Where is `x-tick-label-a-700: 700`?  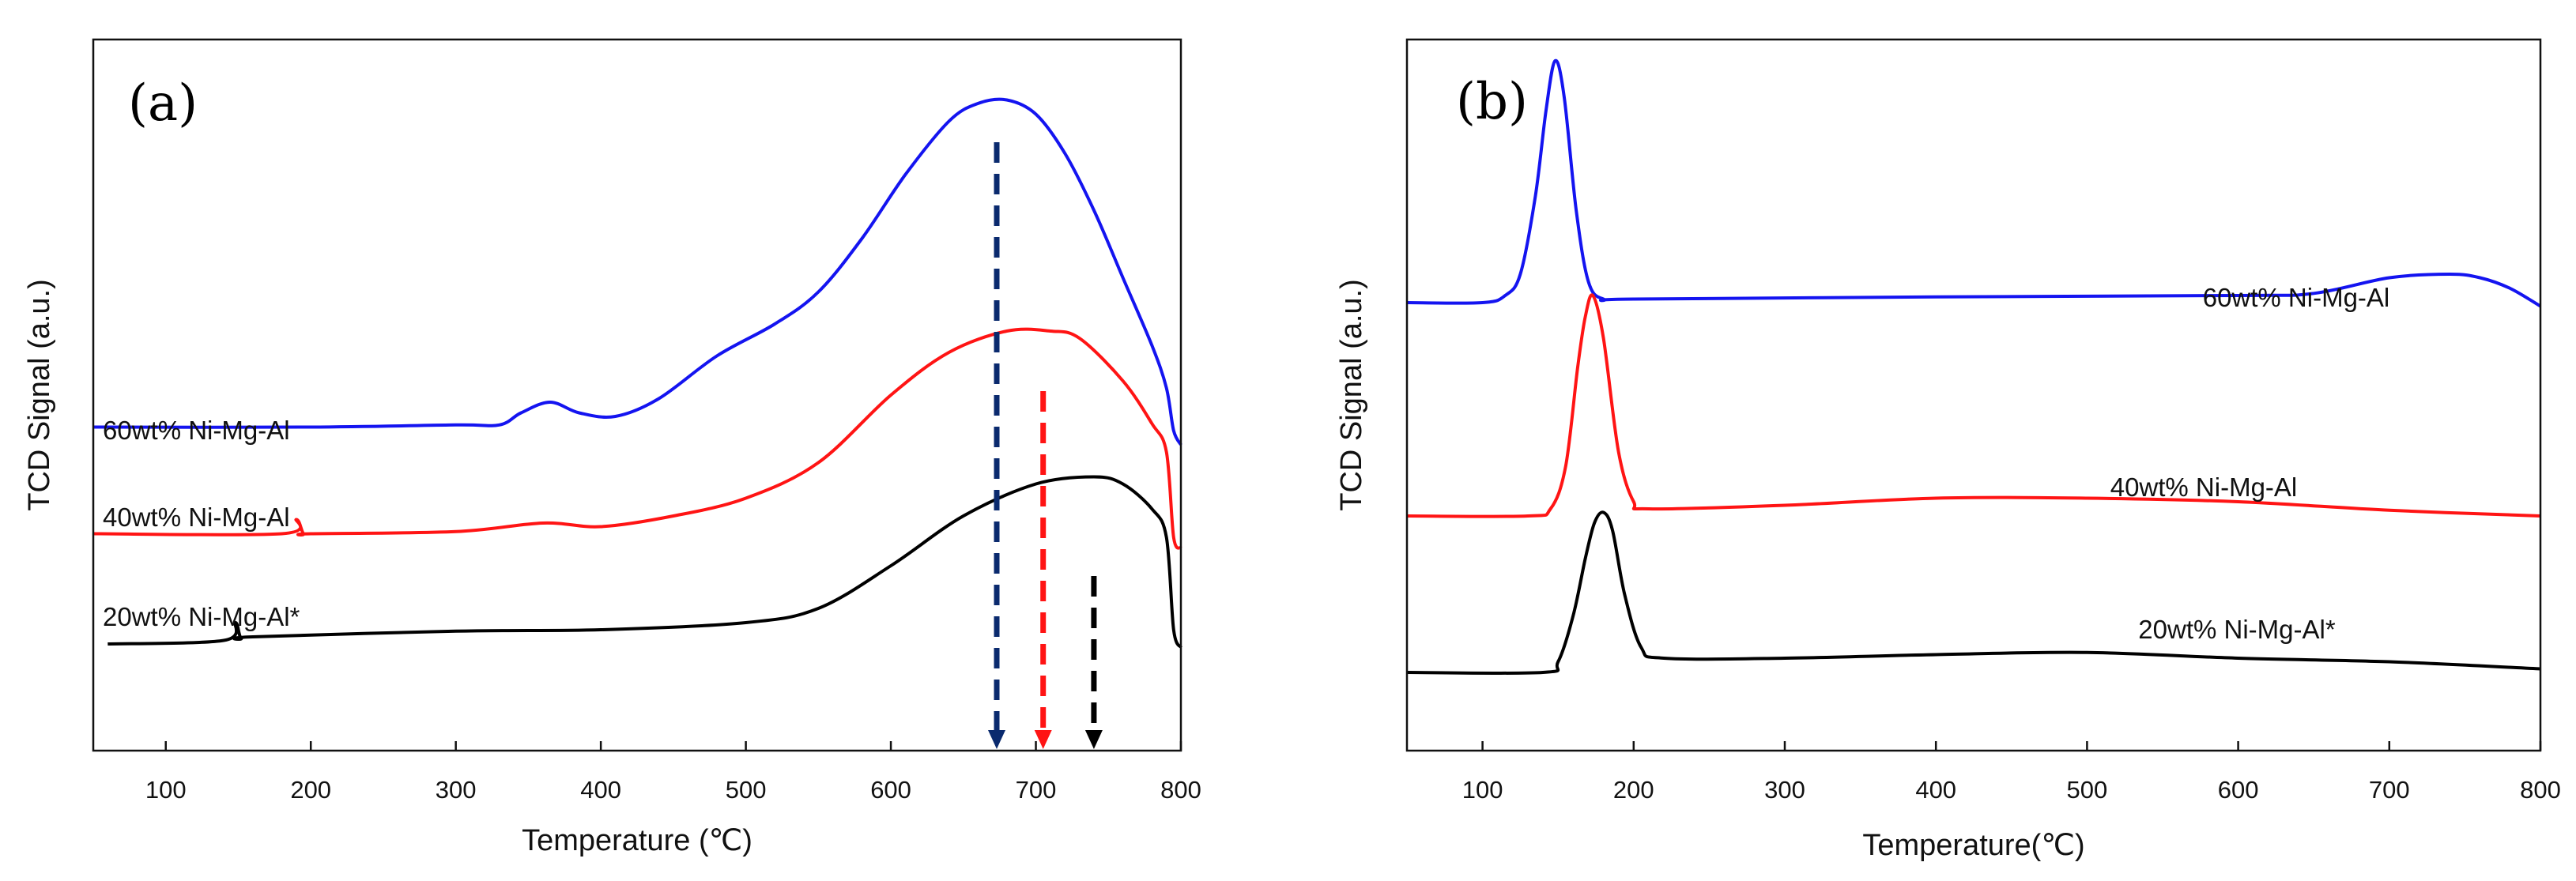 x-tick-label-a-700: 700 is located at coordinates (1036, 790).